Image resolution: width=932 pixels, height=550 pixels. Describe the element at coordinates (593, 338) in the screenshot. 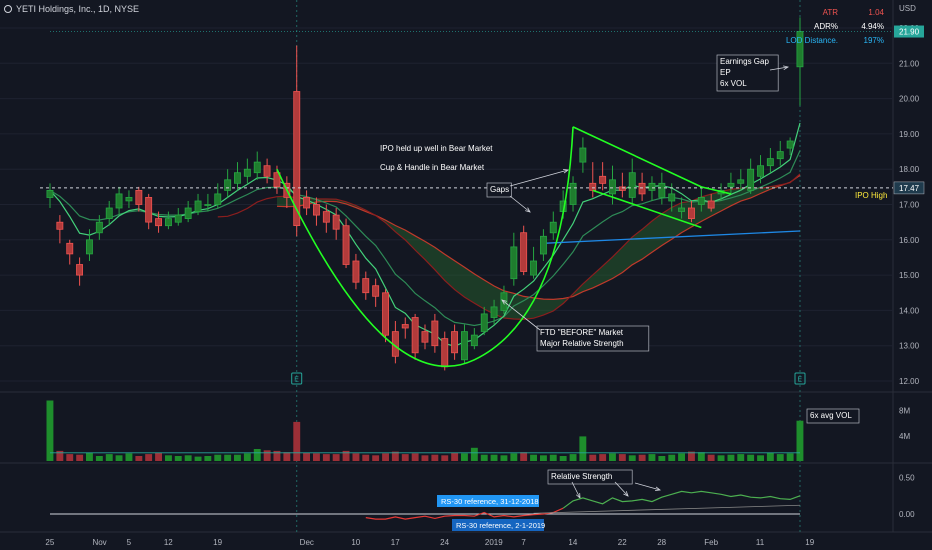

I see `ftd-note-box` at that location.